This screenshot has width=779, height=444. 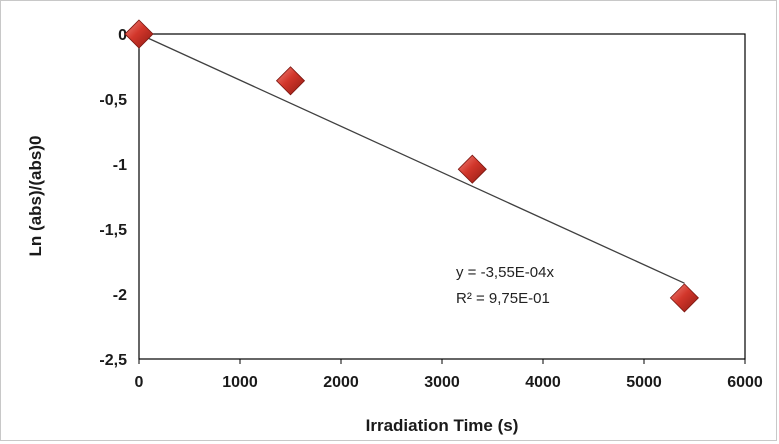 I want to click on x-tick-label: 2000, so click(x=341, y=382).